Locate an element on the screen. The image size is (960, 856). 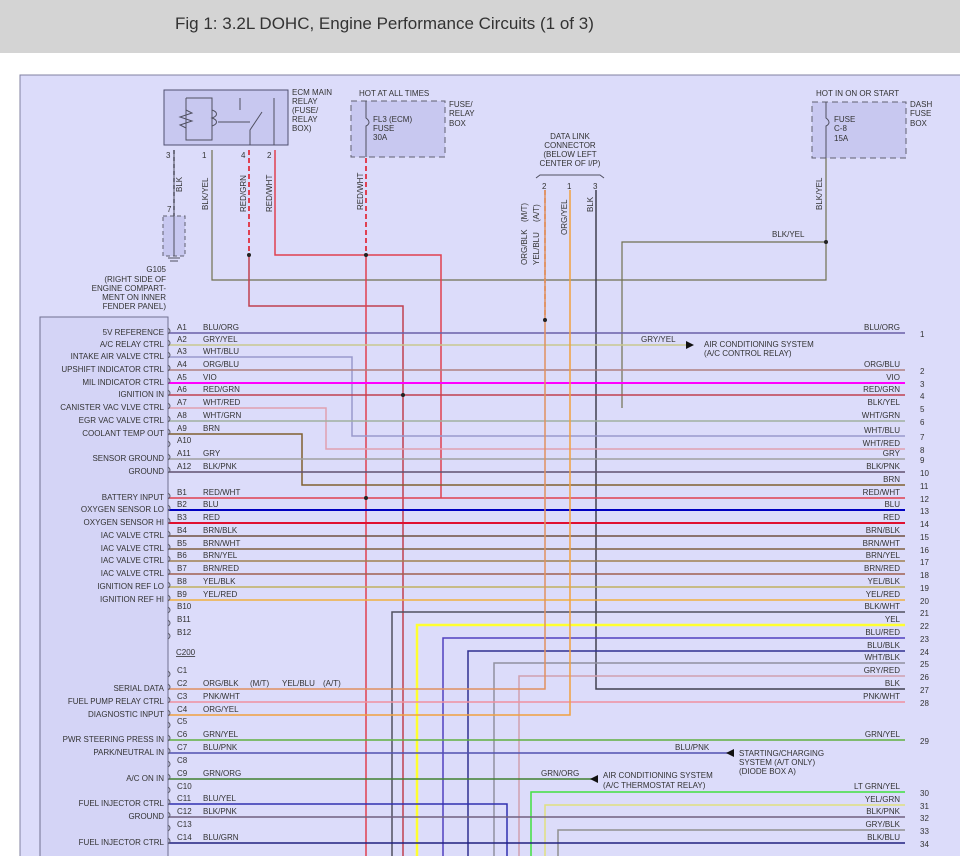
pin-function: FUEL PUMP RELAY CTRL is located at coordinates (116, 701).